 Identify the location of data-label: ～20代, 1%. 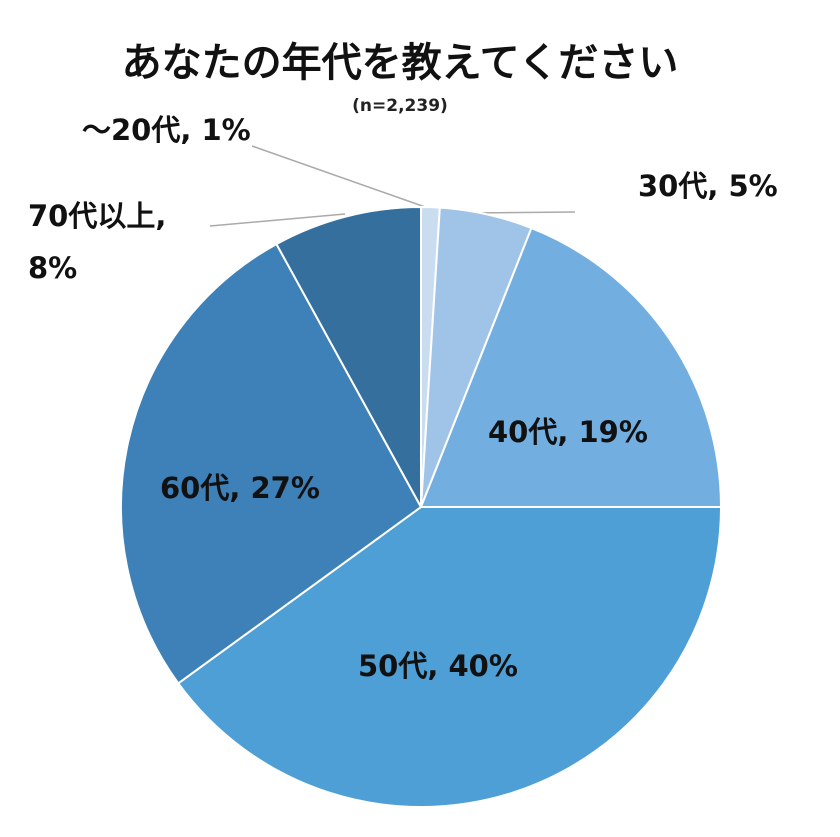
(166, 130).